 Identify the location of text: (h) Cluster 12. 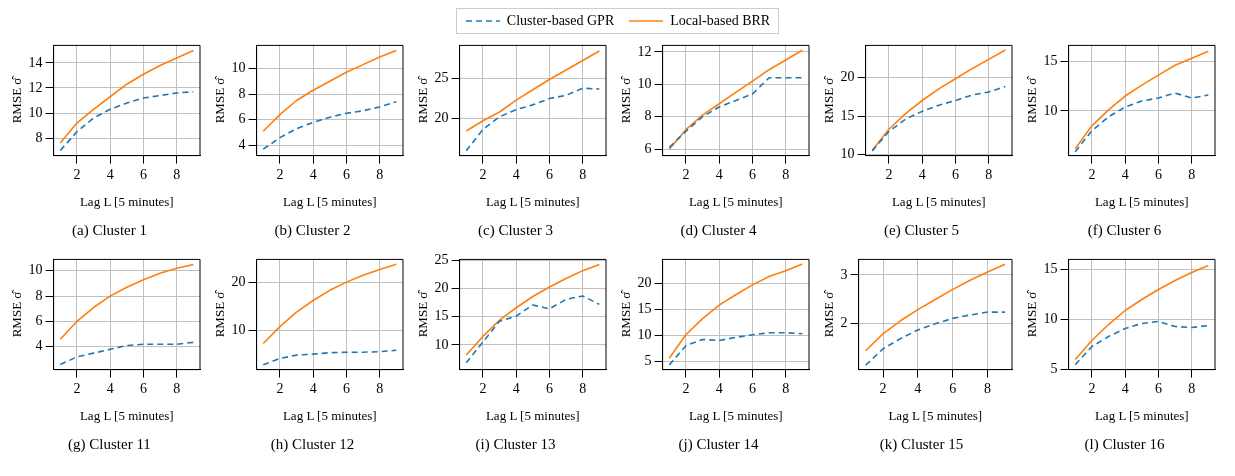
(312, 445).